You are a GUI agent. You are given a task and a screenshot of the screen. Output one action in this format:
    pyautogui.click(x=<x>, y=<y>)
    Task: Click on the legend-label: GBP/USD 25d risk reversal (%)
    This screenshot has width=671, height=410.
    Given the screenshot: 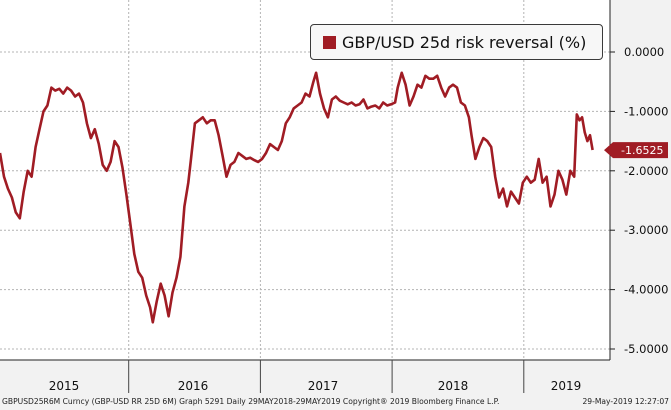 What is the action you would take?
    pyautogui.click(x=464, y=42)
    